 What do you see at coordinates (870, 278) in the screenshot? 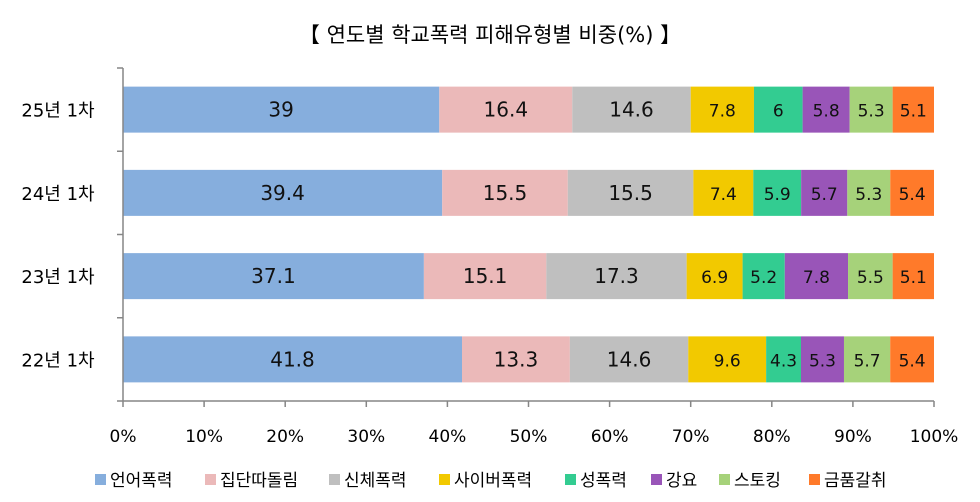
I see `data-label: 5.5` at bounding box center [870, 278].